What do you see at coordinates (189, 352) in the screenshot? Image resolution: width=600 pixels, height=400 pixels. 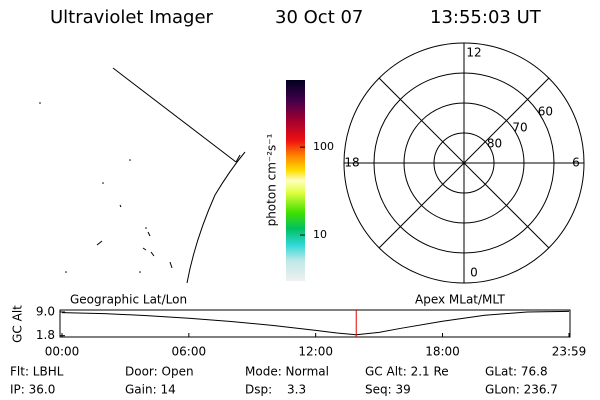 I see `x-tick-label: 06:00` at bounding box center [189, 352].